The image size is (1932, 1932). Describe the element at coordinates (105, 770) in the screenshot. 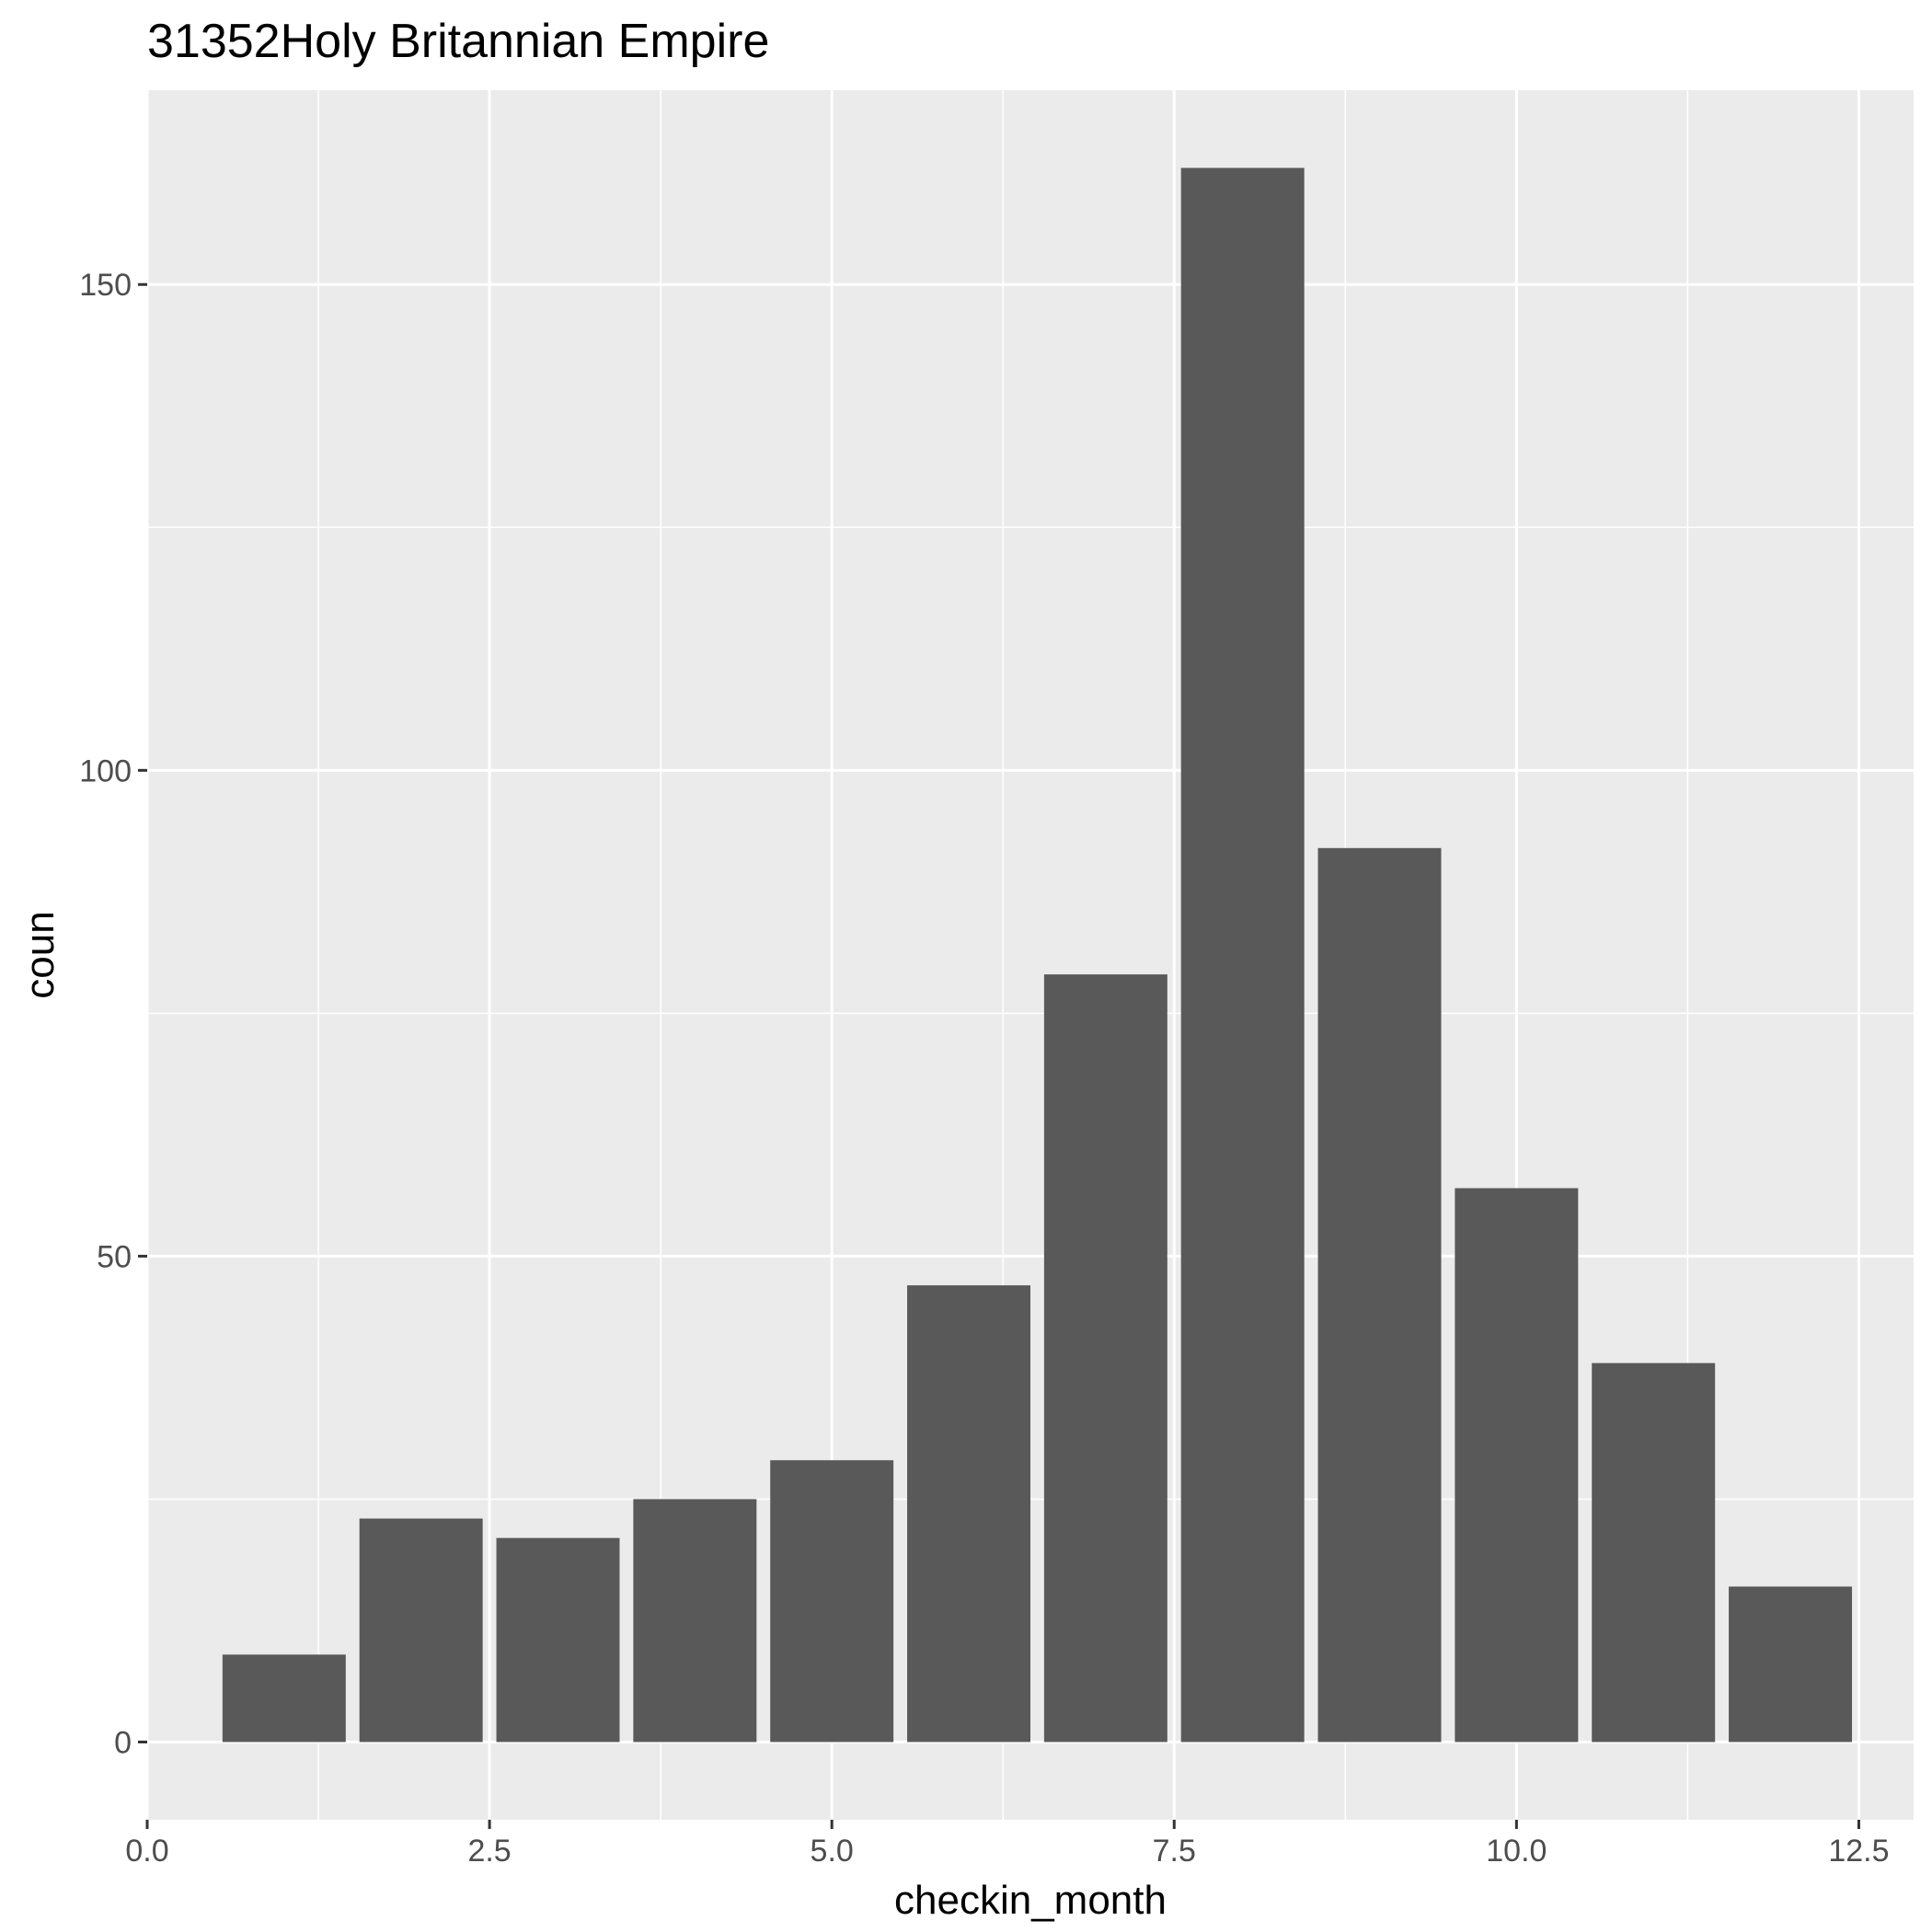

I see `y-tick-label: 100` at that location.